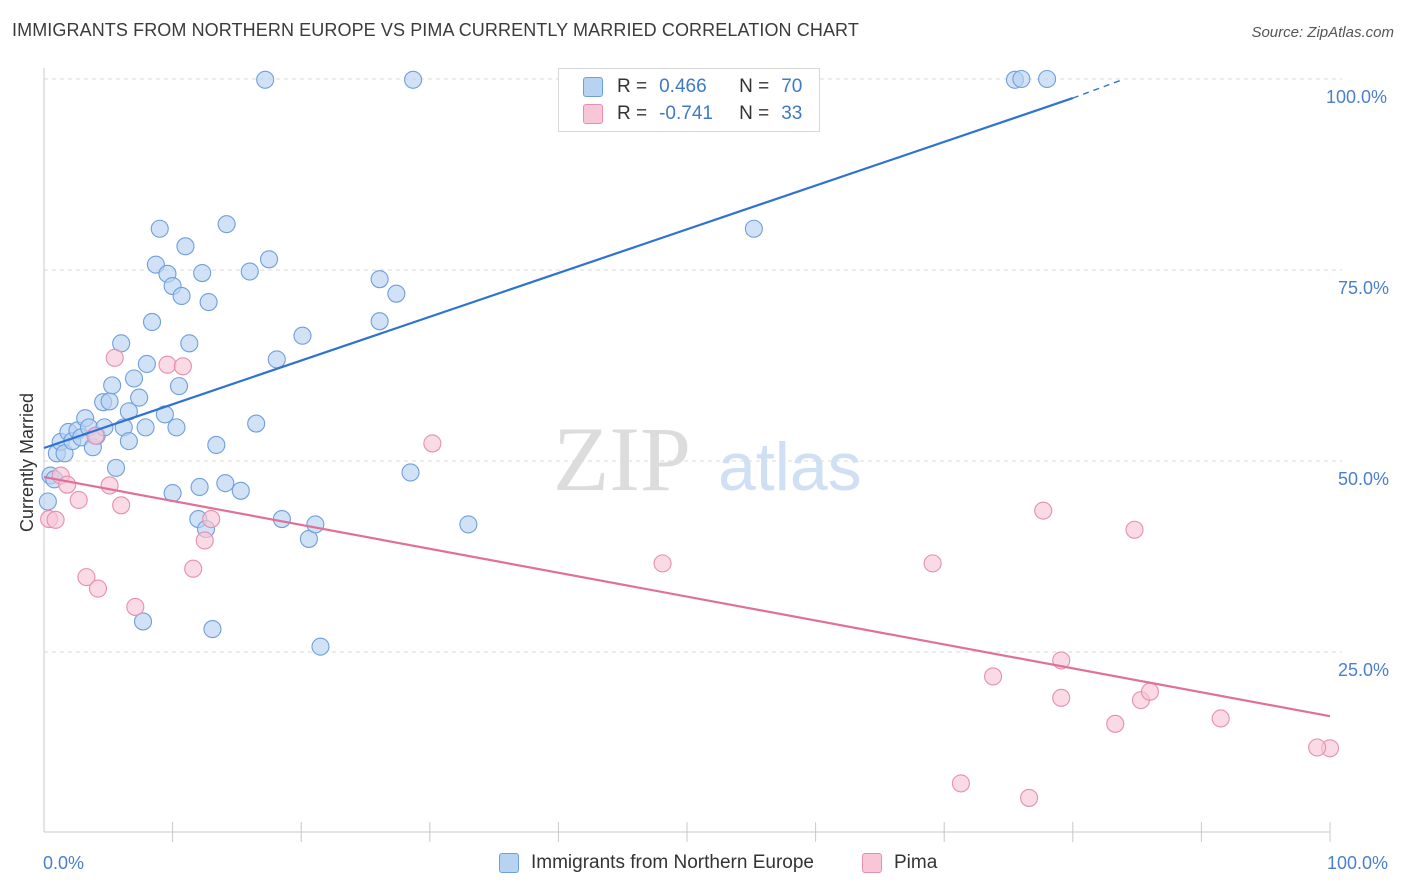 The width and height of the screenshot is (1406, 892). What do you see at coordinates (64, 863) in the screenshot?
I see `x-tick-left: 0.0%` at bounding box center [64, 863].